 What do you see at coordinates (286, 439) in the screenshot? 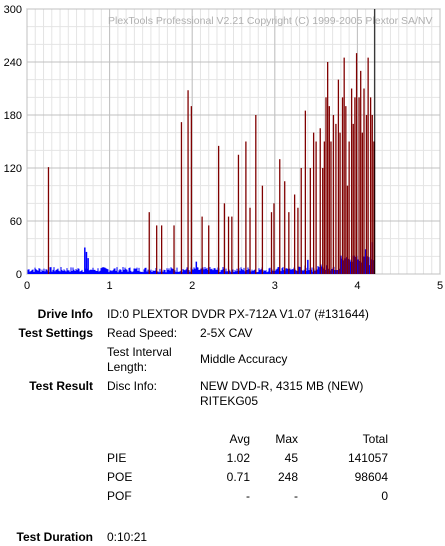
I see `header-max: Max` at bounding box center [286, 439].